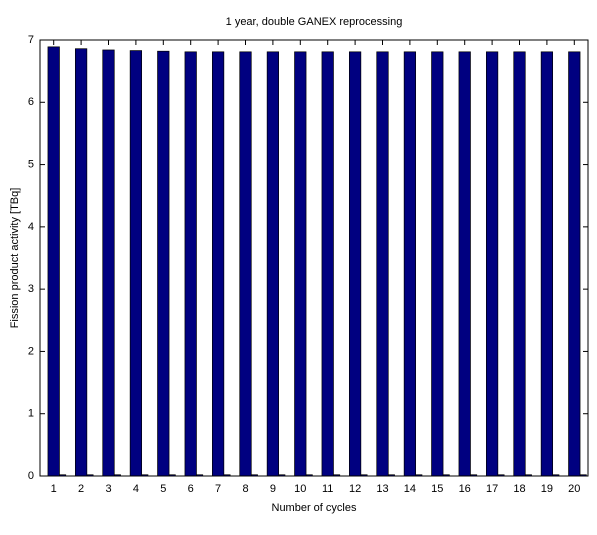 This screenshot has height=535, width=597. I want to click on x-tick-label: 13, so click(382, 489).